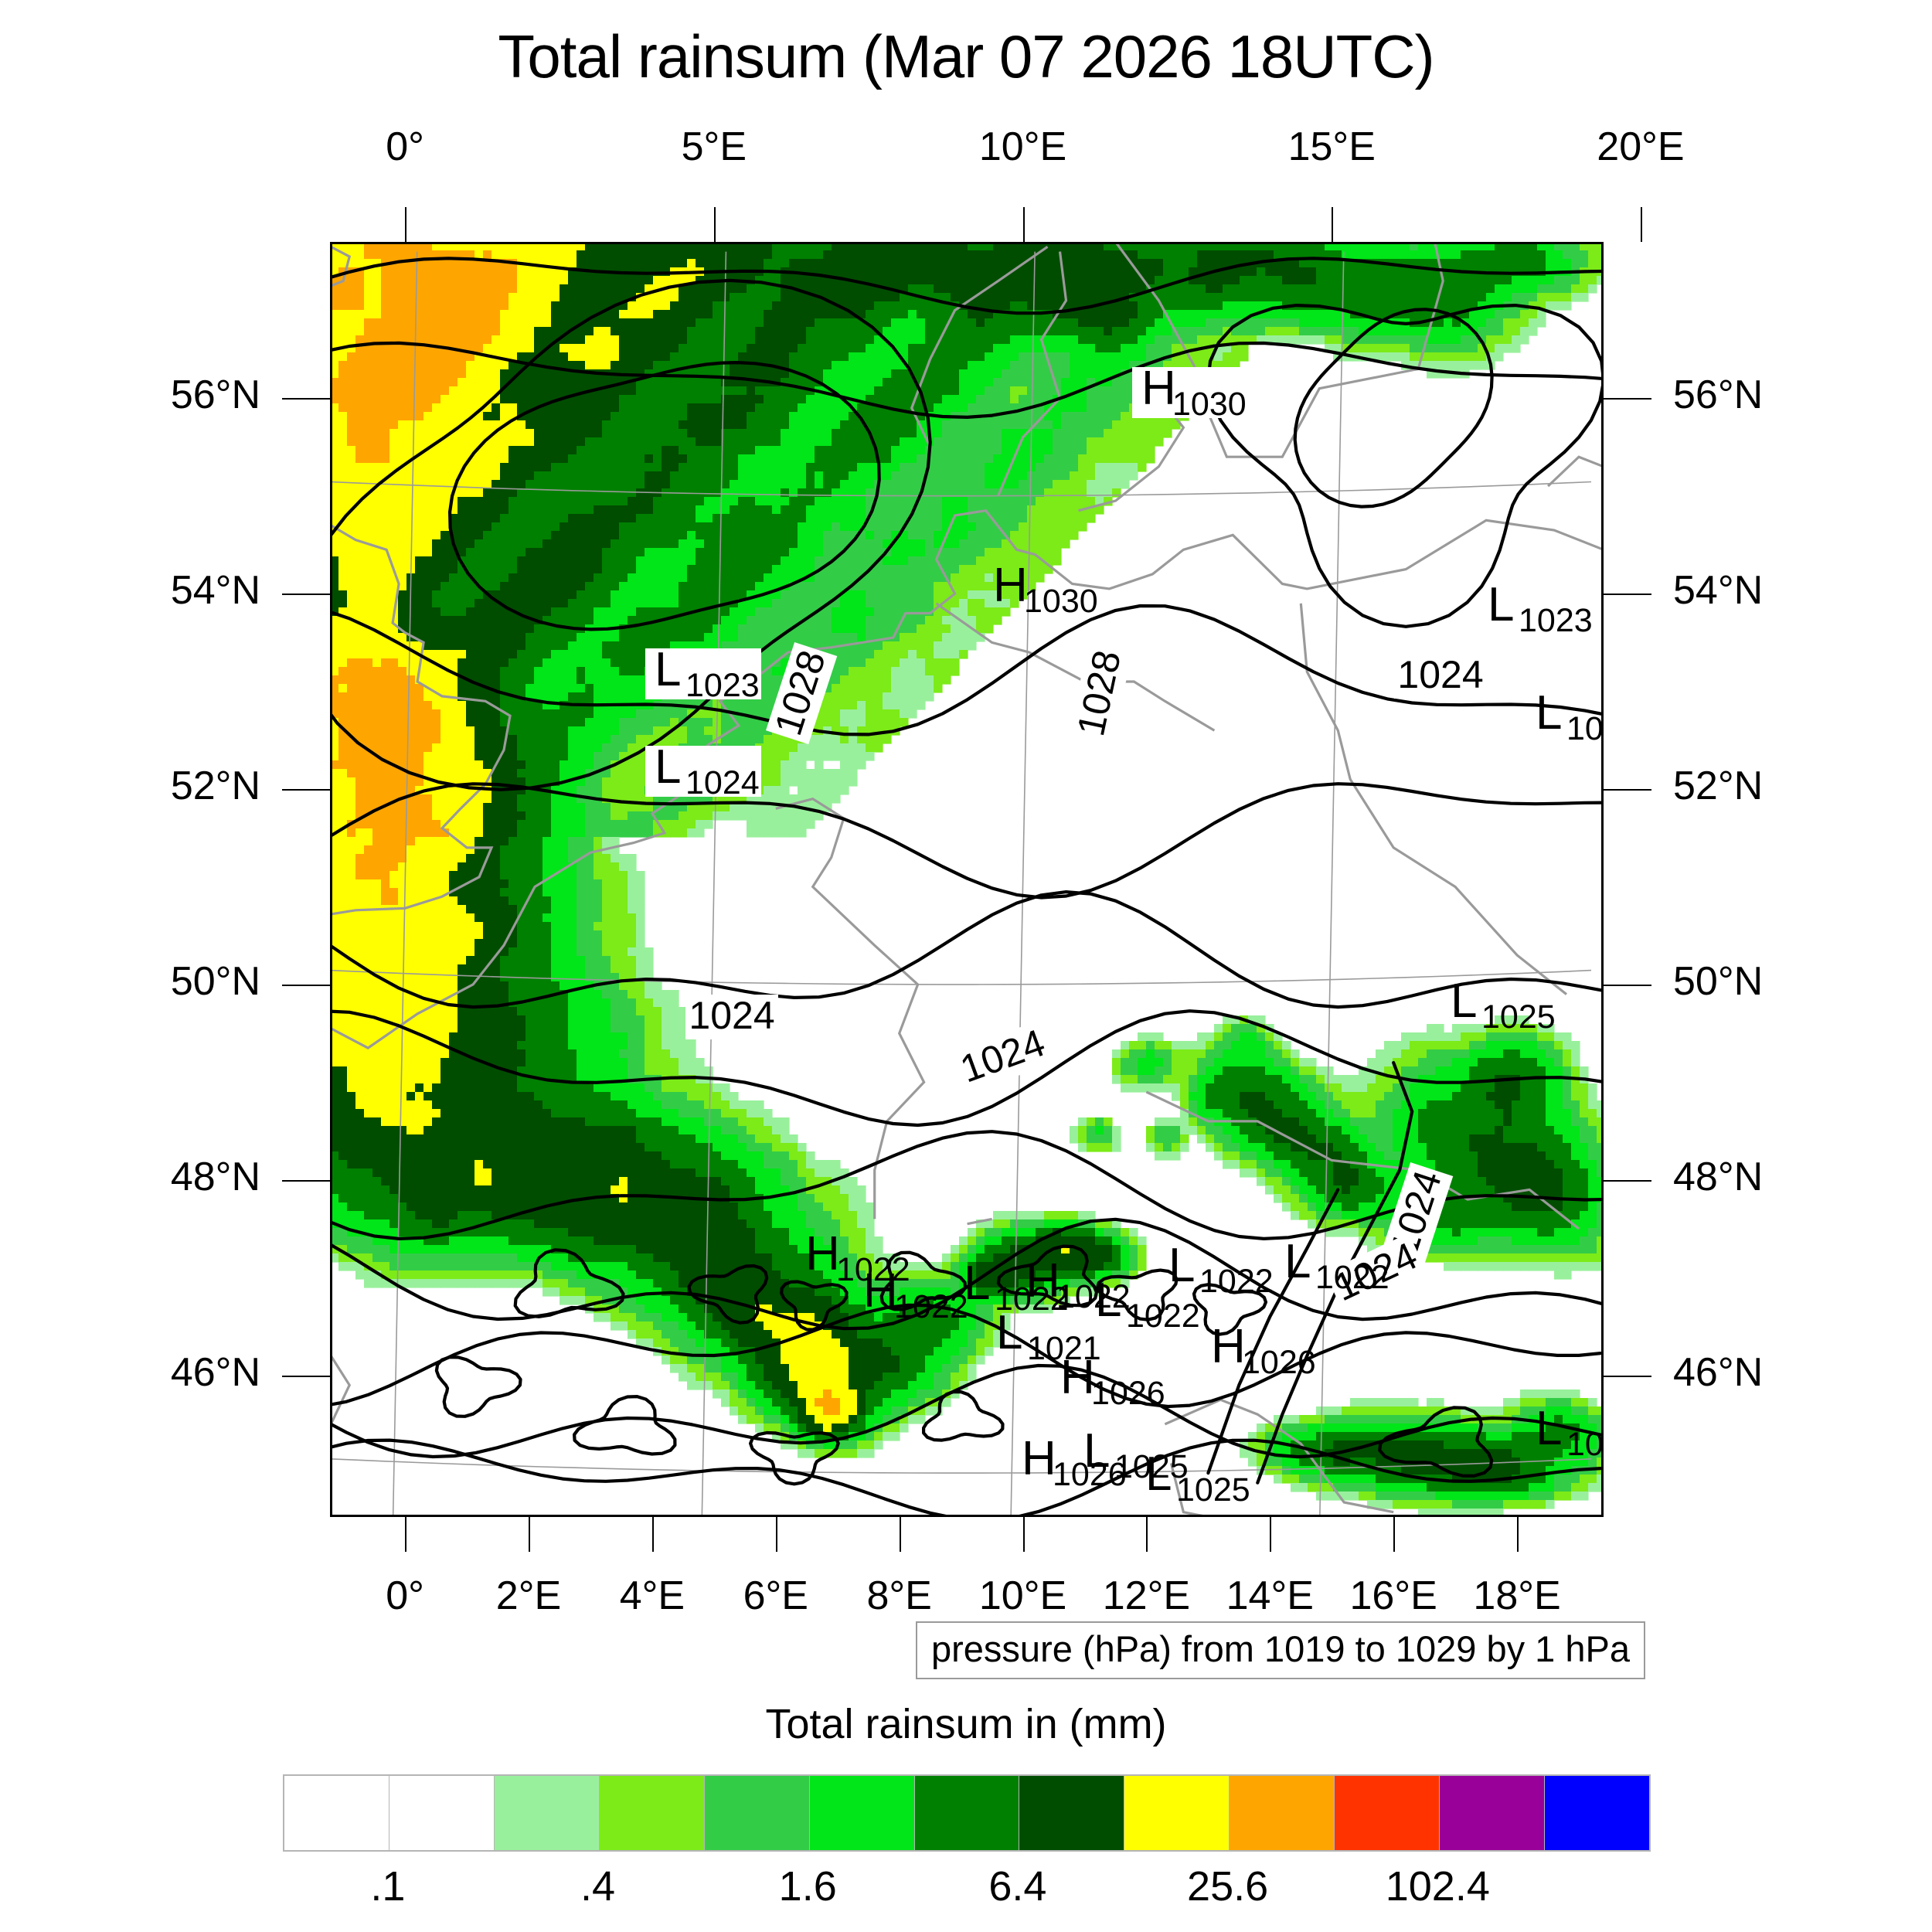 The width and height of the screenshot is (1932, 1932). I want to click on page-title: Total rainsum (Mar 07 2026 18UTC), so click(966, 56).